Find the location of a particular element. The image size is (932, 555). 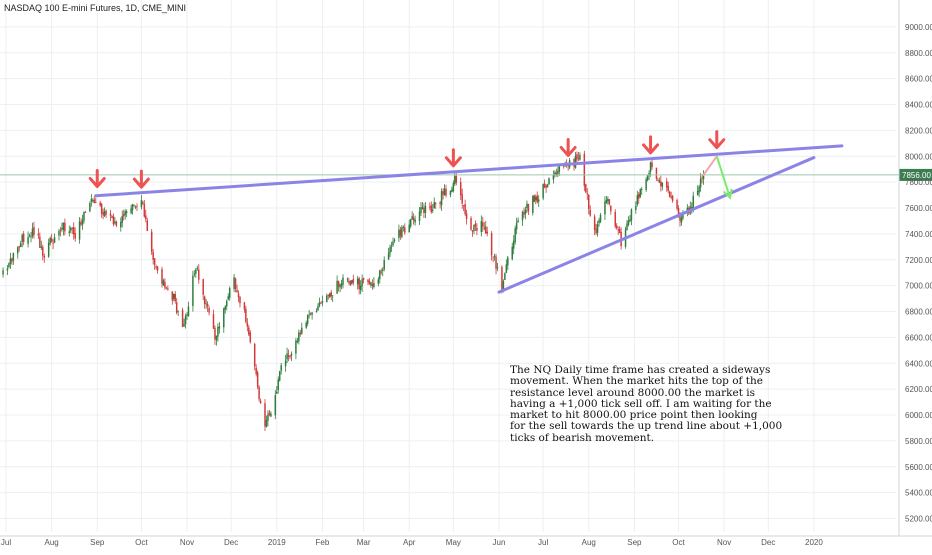

last-price-line: 7856.00 is located at coordinates (466, 174).